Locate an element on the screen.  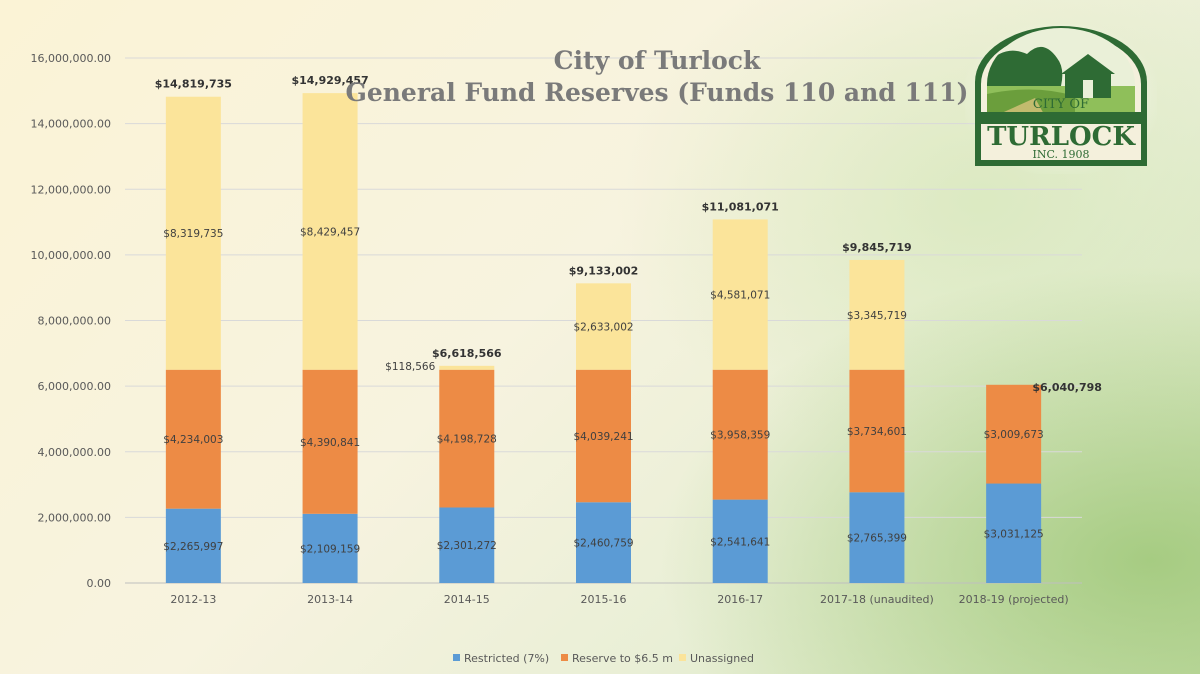
city-logo-emblem: CITY OF TURLOCK INC. 1908 is located at coordinates (1061, 96).